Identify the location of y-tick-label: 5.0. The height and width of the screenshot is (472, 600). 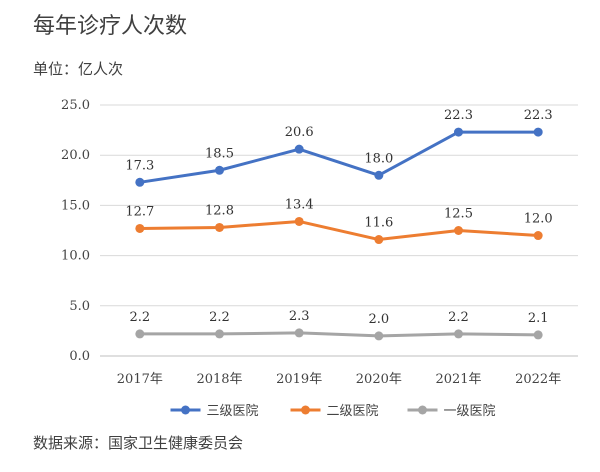
(79, 306).